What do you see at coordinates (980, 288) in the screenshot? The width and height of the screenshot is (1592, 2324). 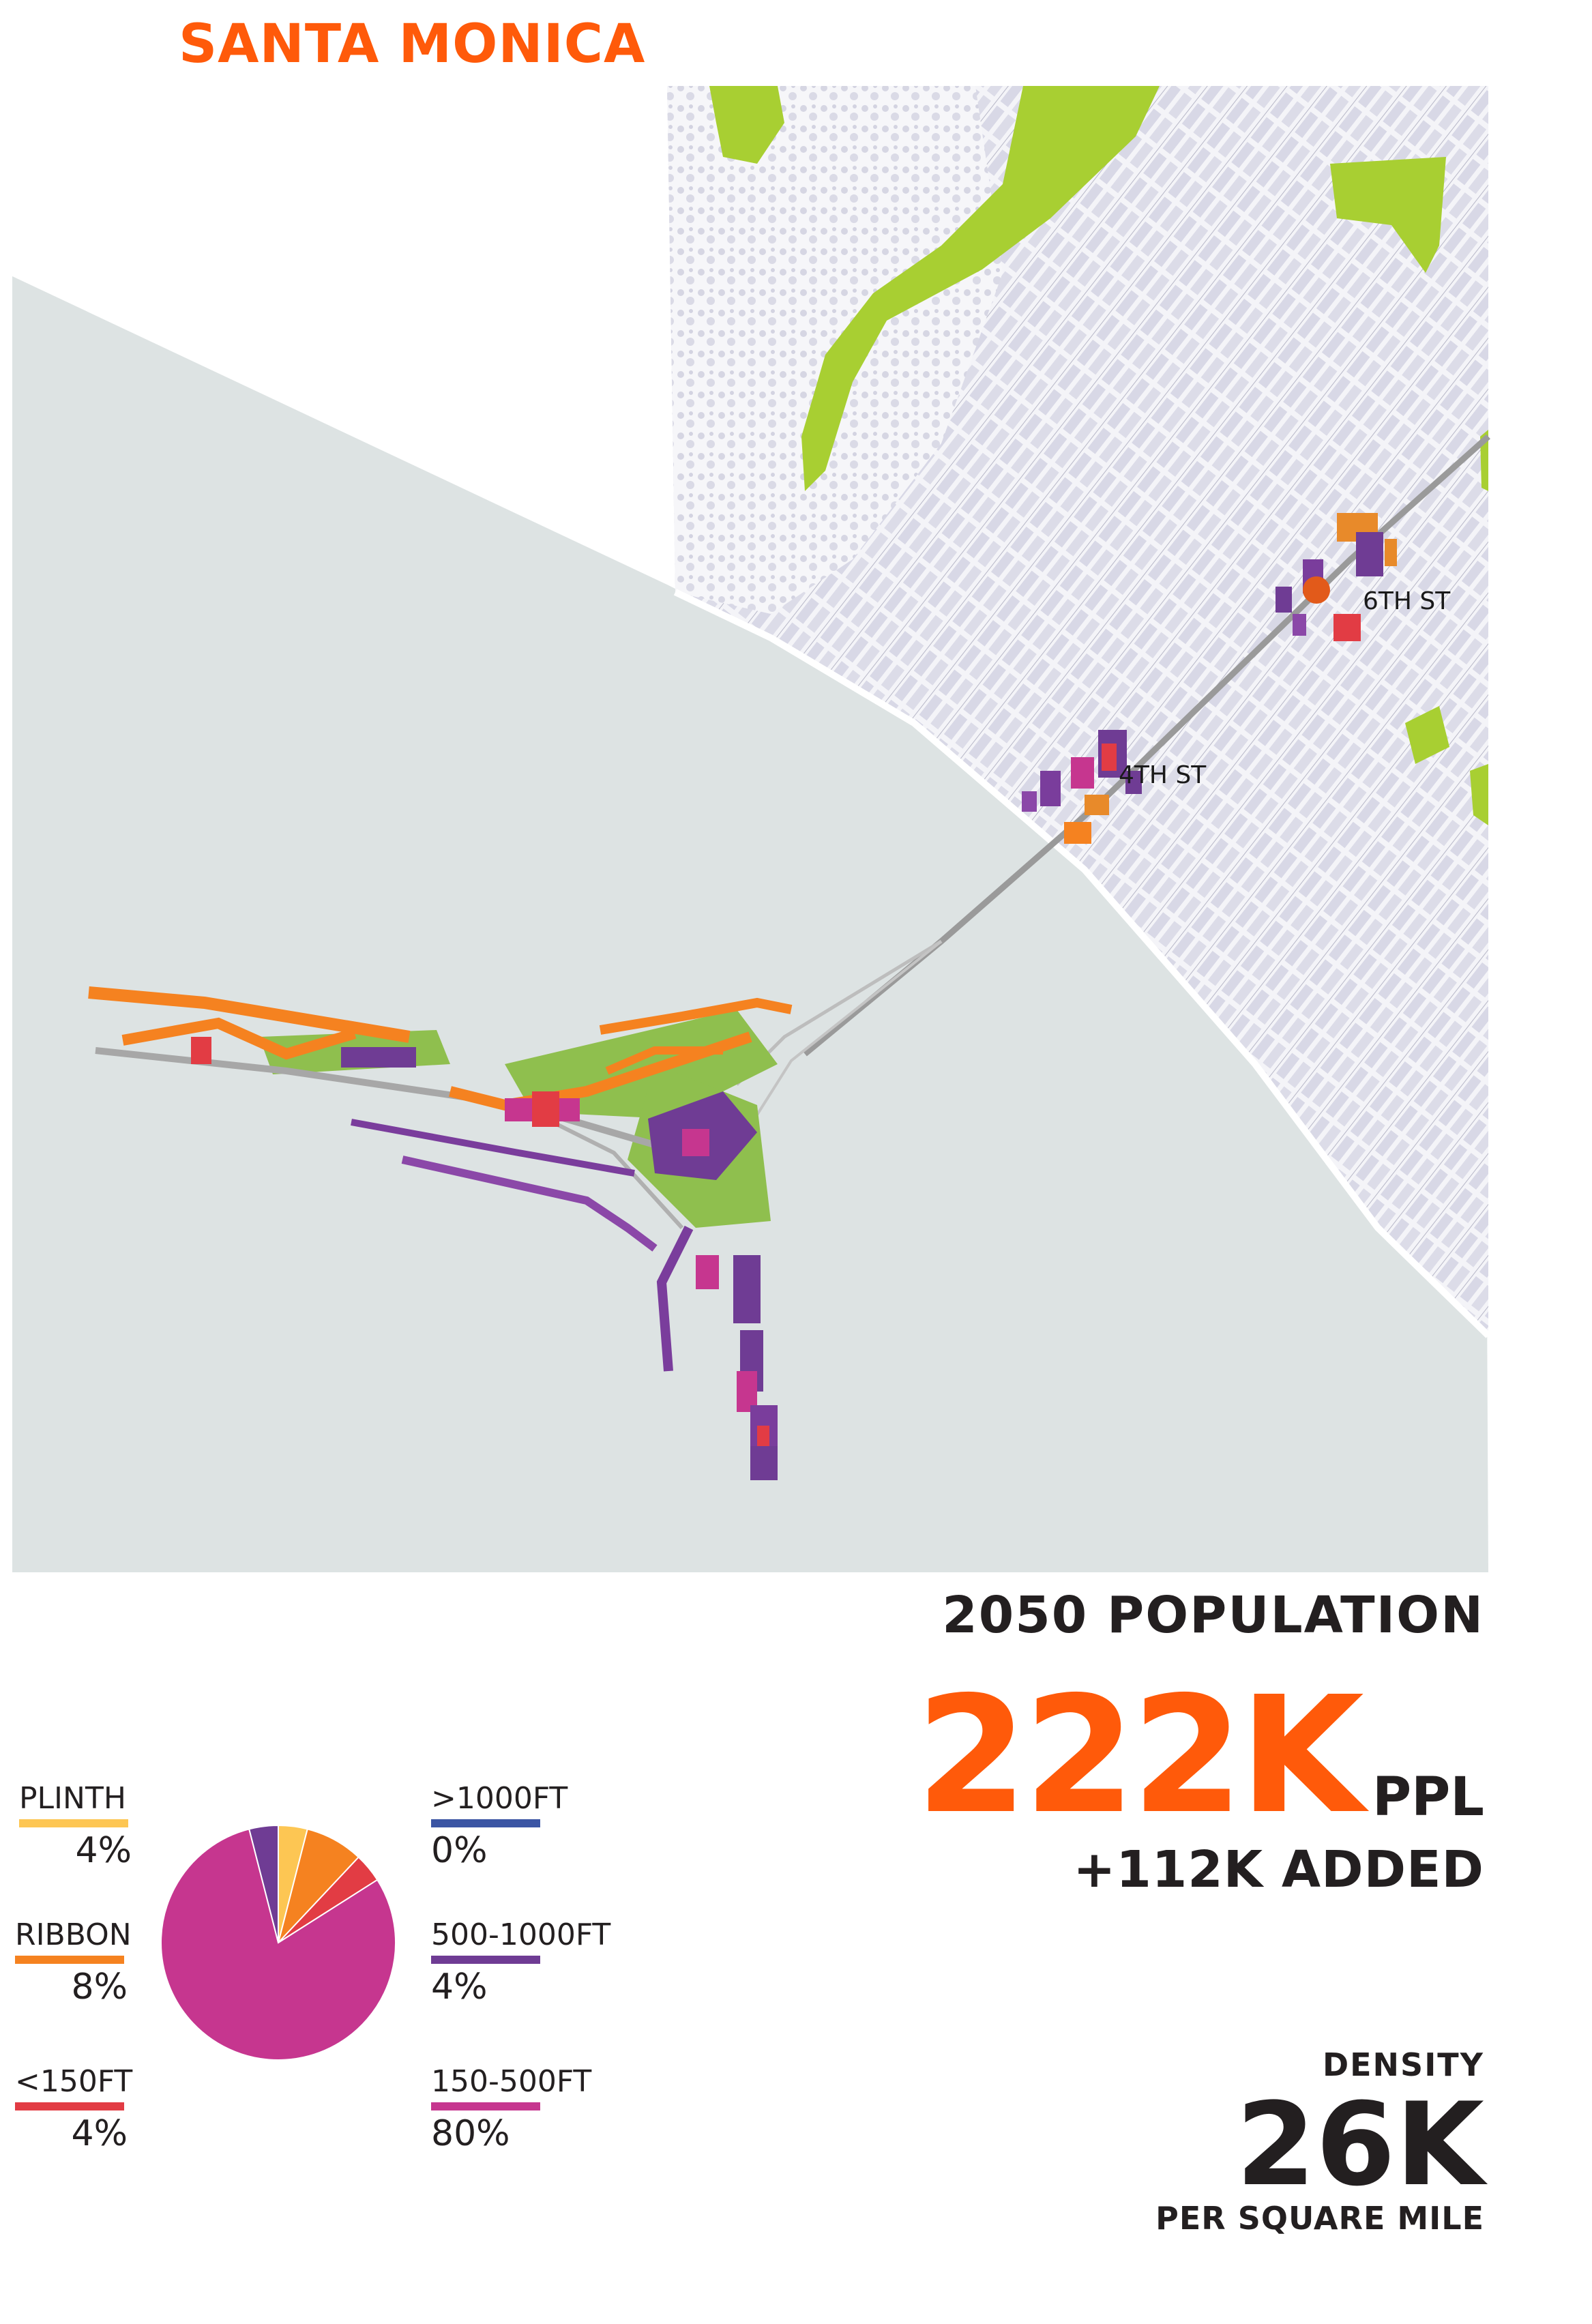 I see `park-large` at bounding box center [980, 288].